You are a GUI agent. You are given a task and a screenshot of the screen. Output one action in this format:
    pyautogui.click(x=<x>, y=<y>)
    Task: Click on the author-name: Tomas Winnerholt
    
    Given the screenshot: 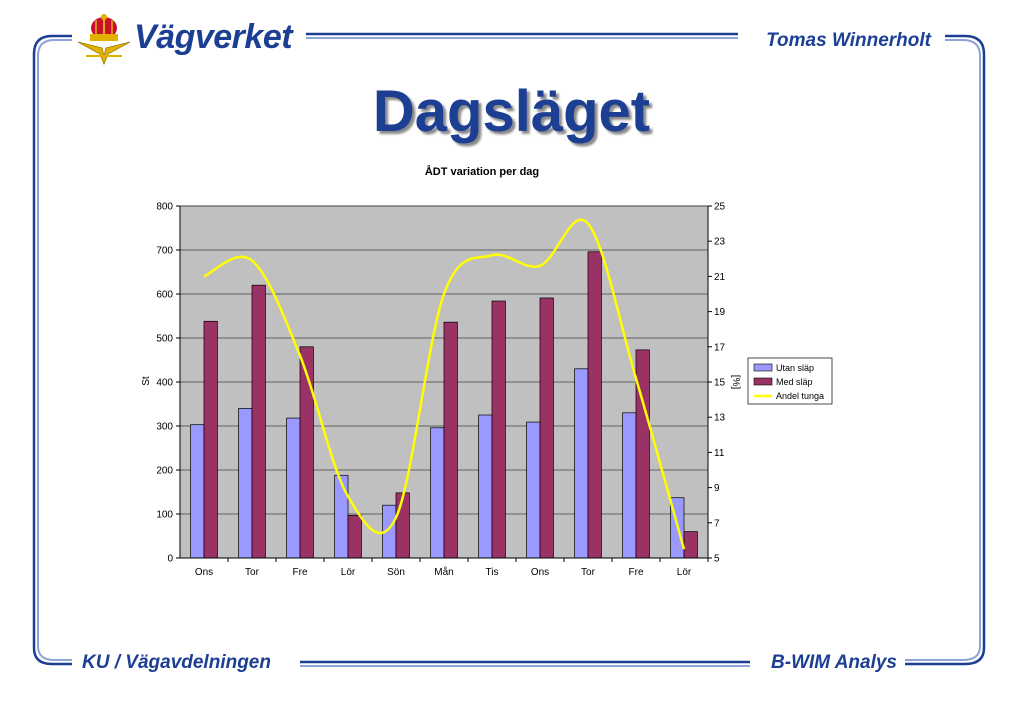 What is the action you would take?
    pyautogui.click(x=848, y=40)
    